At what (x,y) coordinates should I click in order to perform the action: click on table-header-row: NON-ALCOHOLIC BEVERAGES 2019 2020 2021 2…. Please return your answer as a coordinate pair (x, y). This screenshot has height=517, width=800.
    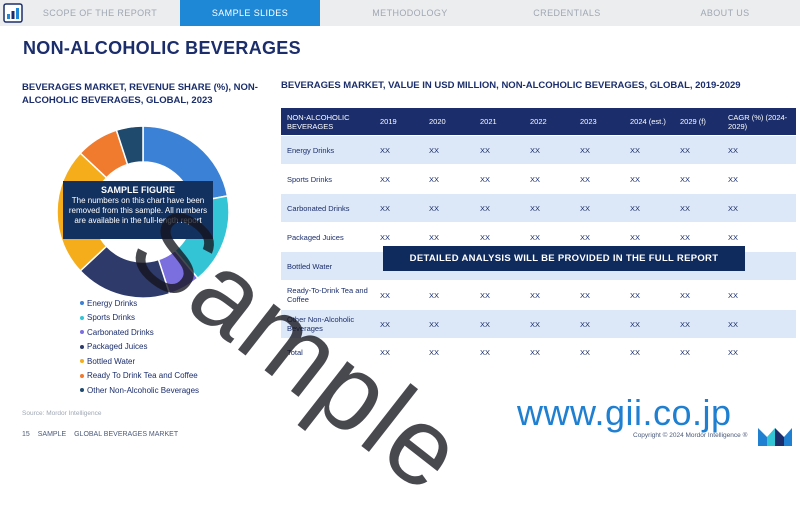
    Looking at the image, I should click on (538, 122).